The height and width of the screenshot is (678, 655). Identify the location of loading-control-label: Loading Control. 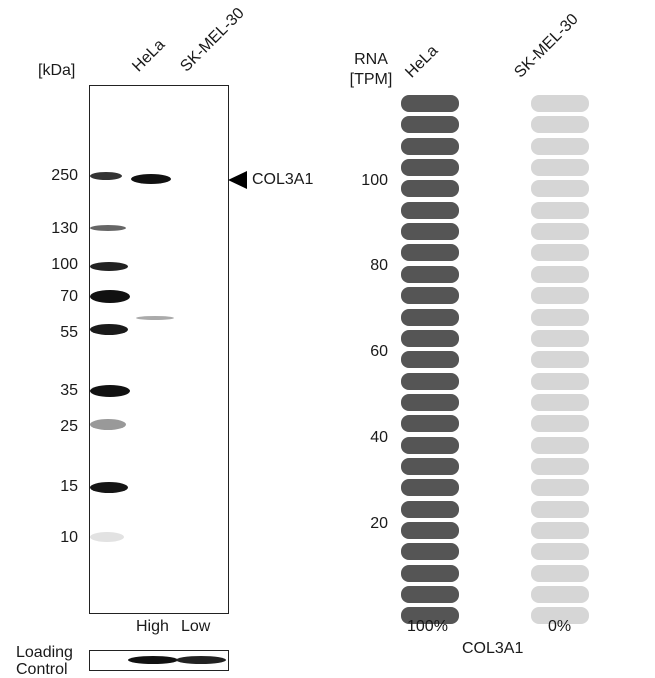
(44, 661).